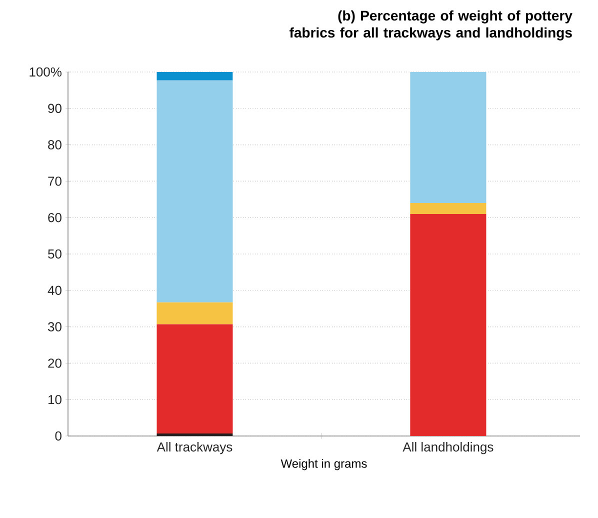 This screenshot has height=518, width=598. I want to click on y-tick-label: 40, so click(55, 290).